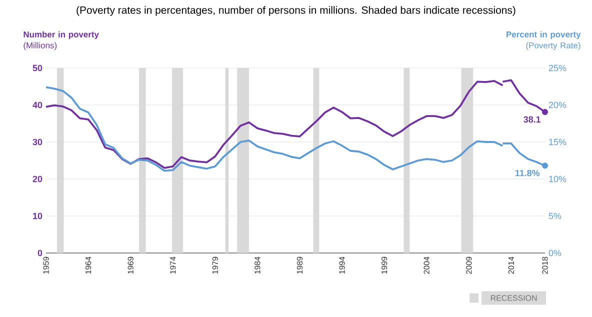 This screenshot has width=592, height=317. What do you see at coordinates (543, 40) in the screenshot?
I see `y2-axis-title: Percent in poverty (Poverty Rate)` at bounding box center [543, 40].